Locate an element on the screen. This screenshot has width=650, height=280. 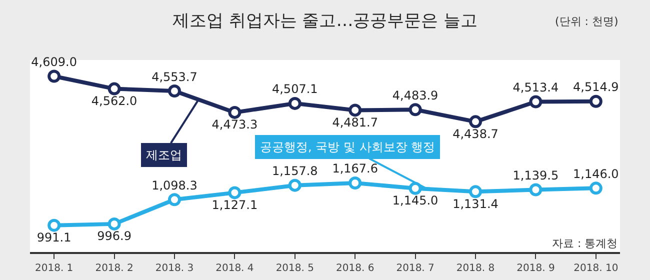
data-label: 4,513.4 is located at coordinates (535, 87).